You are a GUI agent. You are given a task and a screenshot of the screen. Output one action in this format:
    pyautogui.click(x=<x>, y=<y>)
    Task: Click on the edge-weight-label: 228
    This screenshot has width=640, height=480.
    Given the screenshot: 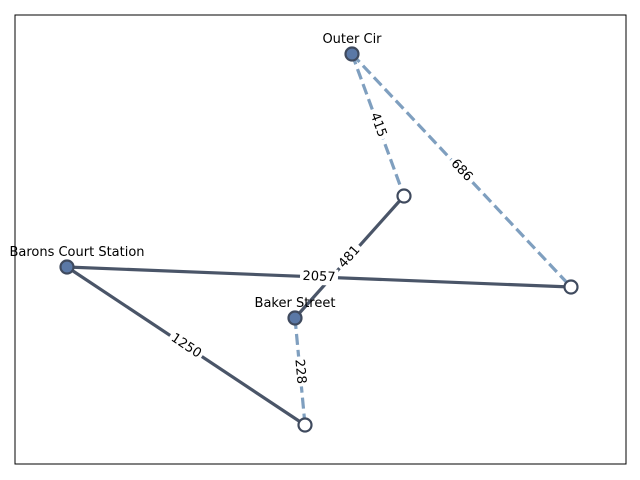 What is the action you would take?
    pyautogui.click(x=300, y=371)
    